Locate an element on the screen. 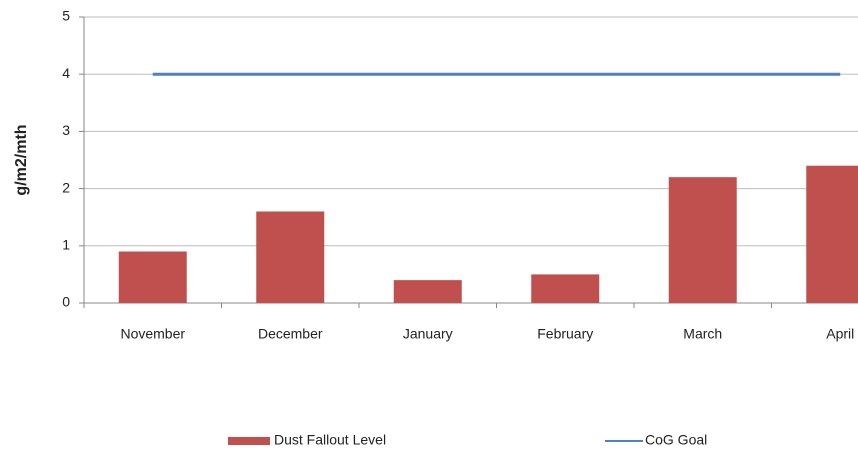 The height and width of the screenshot is (457, 858). x-tick-label: March is located at coordinates (702, 334).